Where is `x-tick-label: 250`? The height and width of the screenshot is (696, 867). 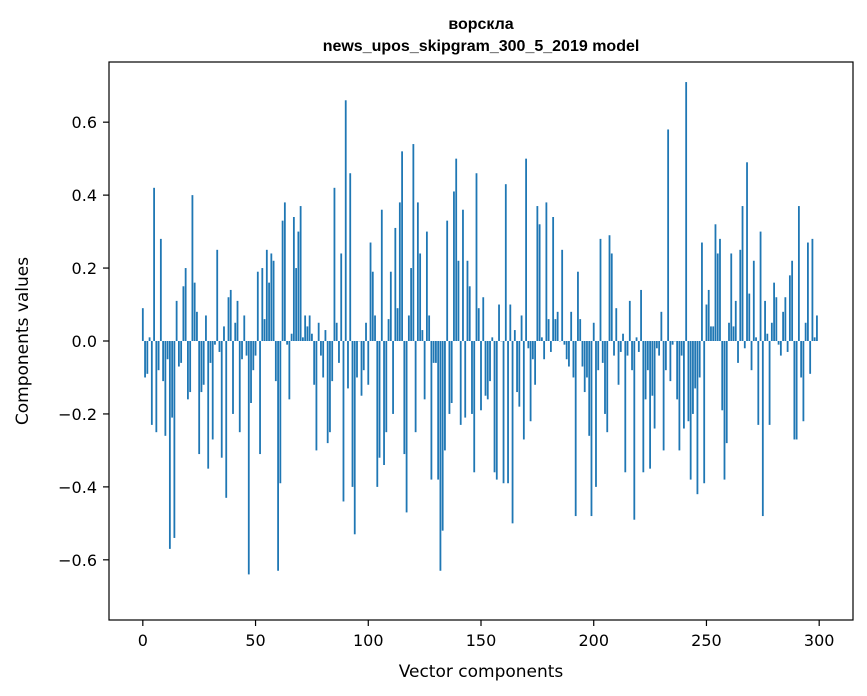 x-tick-label: 250 is located at coordinates (706, 640).